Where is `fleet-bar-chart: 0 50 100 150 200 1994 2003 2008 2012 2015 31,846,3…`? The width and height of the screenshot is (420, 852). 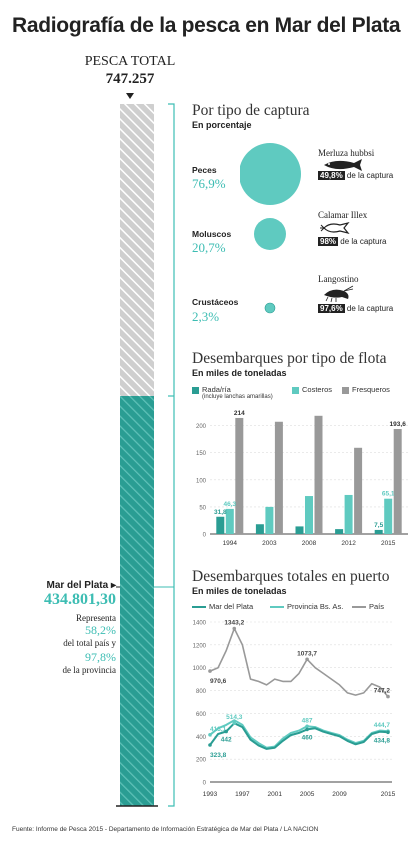
fleet-bar-chart: 0 50 100 150 200 1994 2003 2008 2012 2015 31,846,3… is located at coordinates (302, 478).